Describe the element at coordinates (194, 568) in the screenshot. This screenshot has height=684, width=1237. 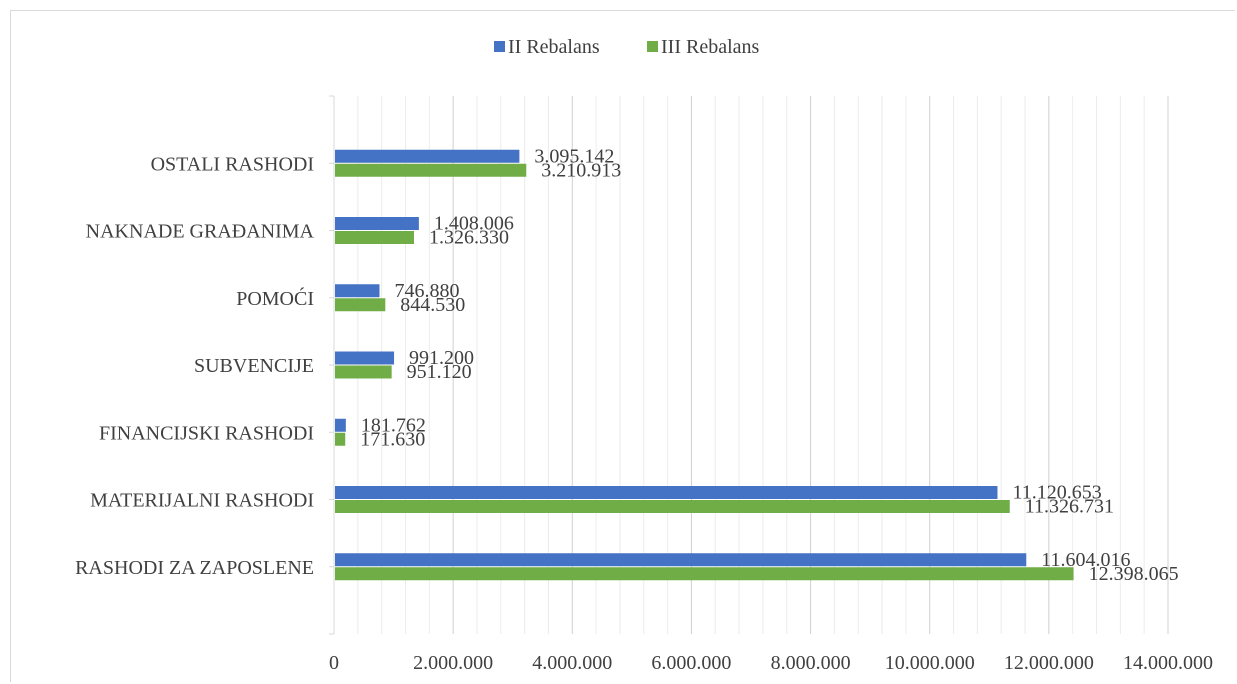
I see `category-label: RASHODI ZA ZAPOSLENE` at that location.